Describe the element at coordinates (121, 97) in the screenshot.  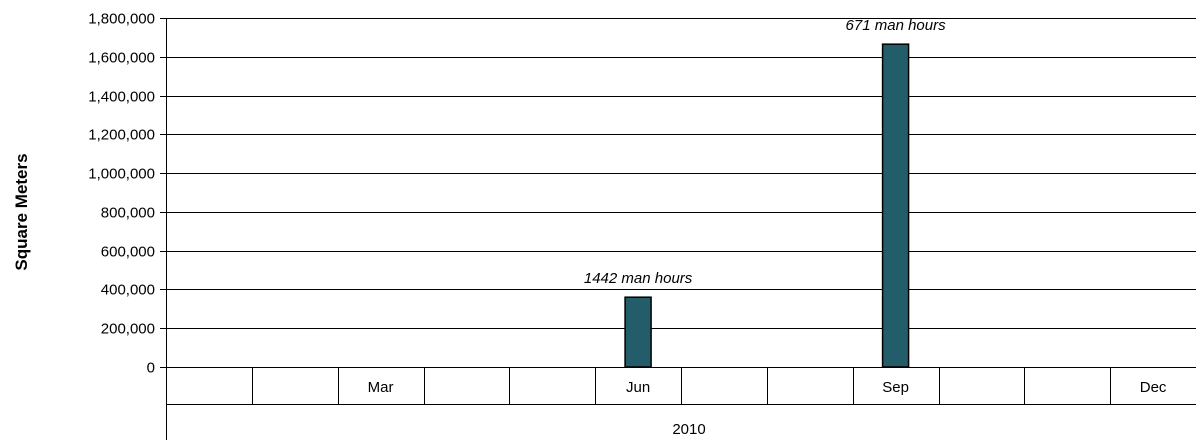
I see `y-tick-label: 1,400,000` at that location.